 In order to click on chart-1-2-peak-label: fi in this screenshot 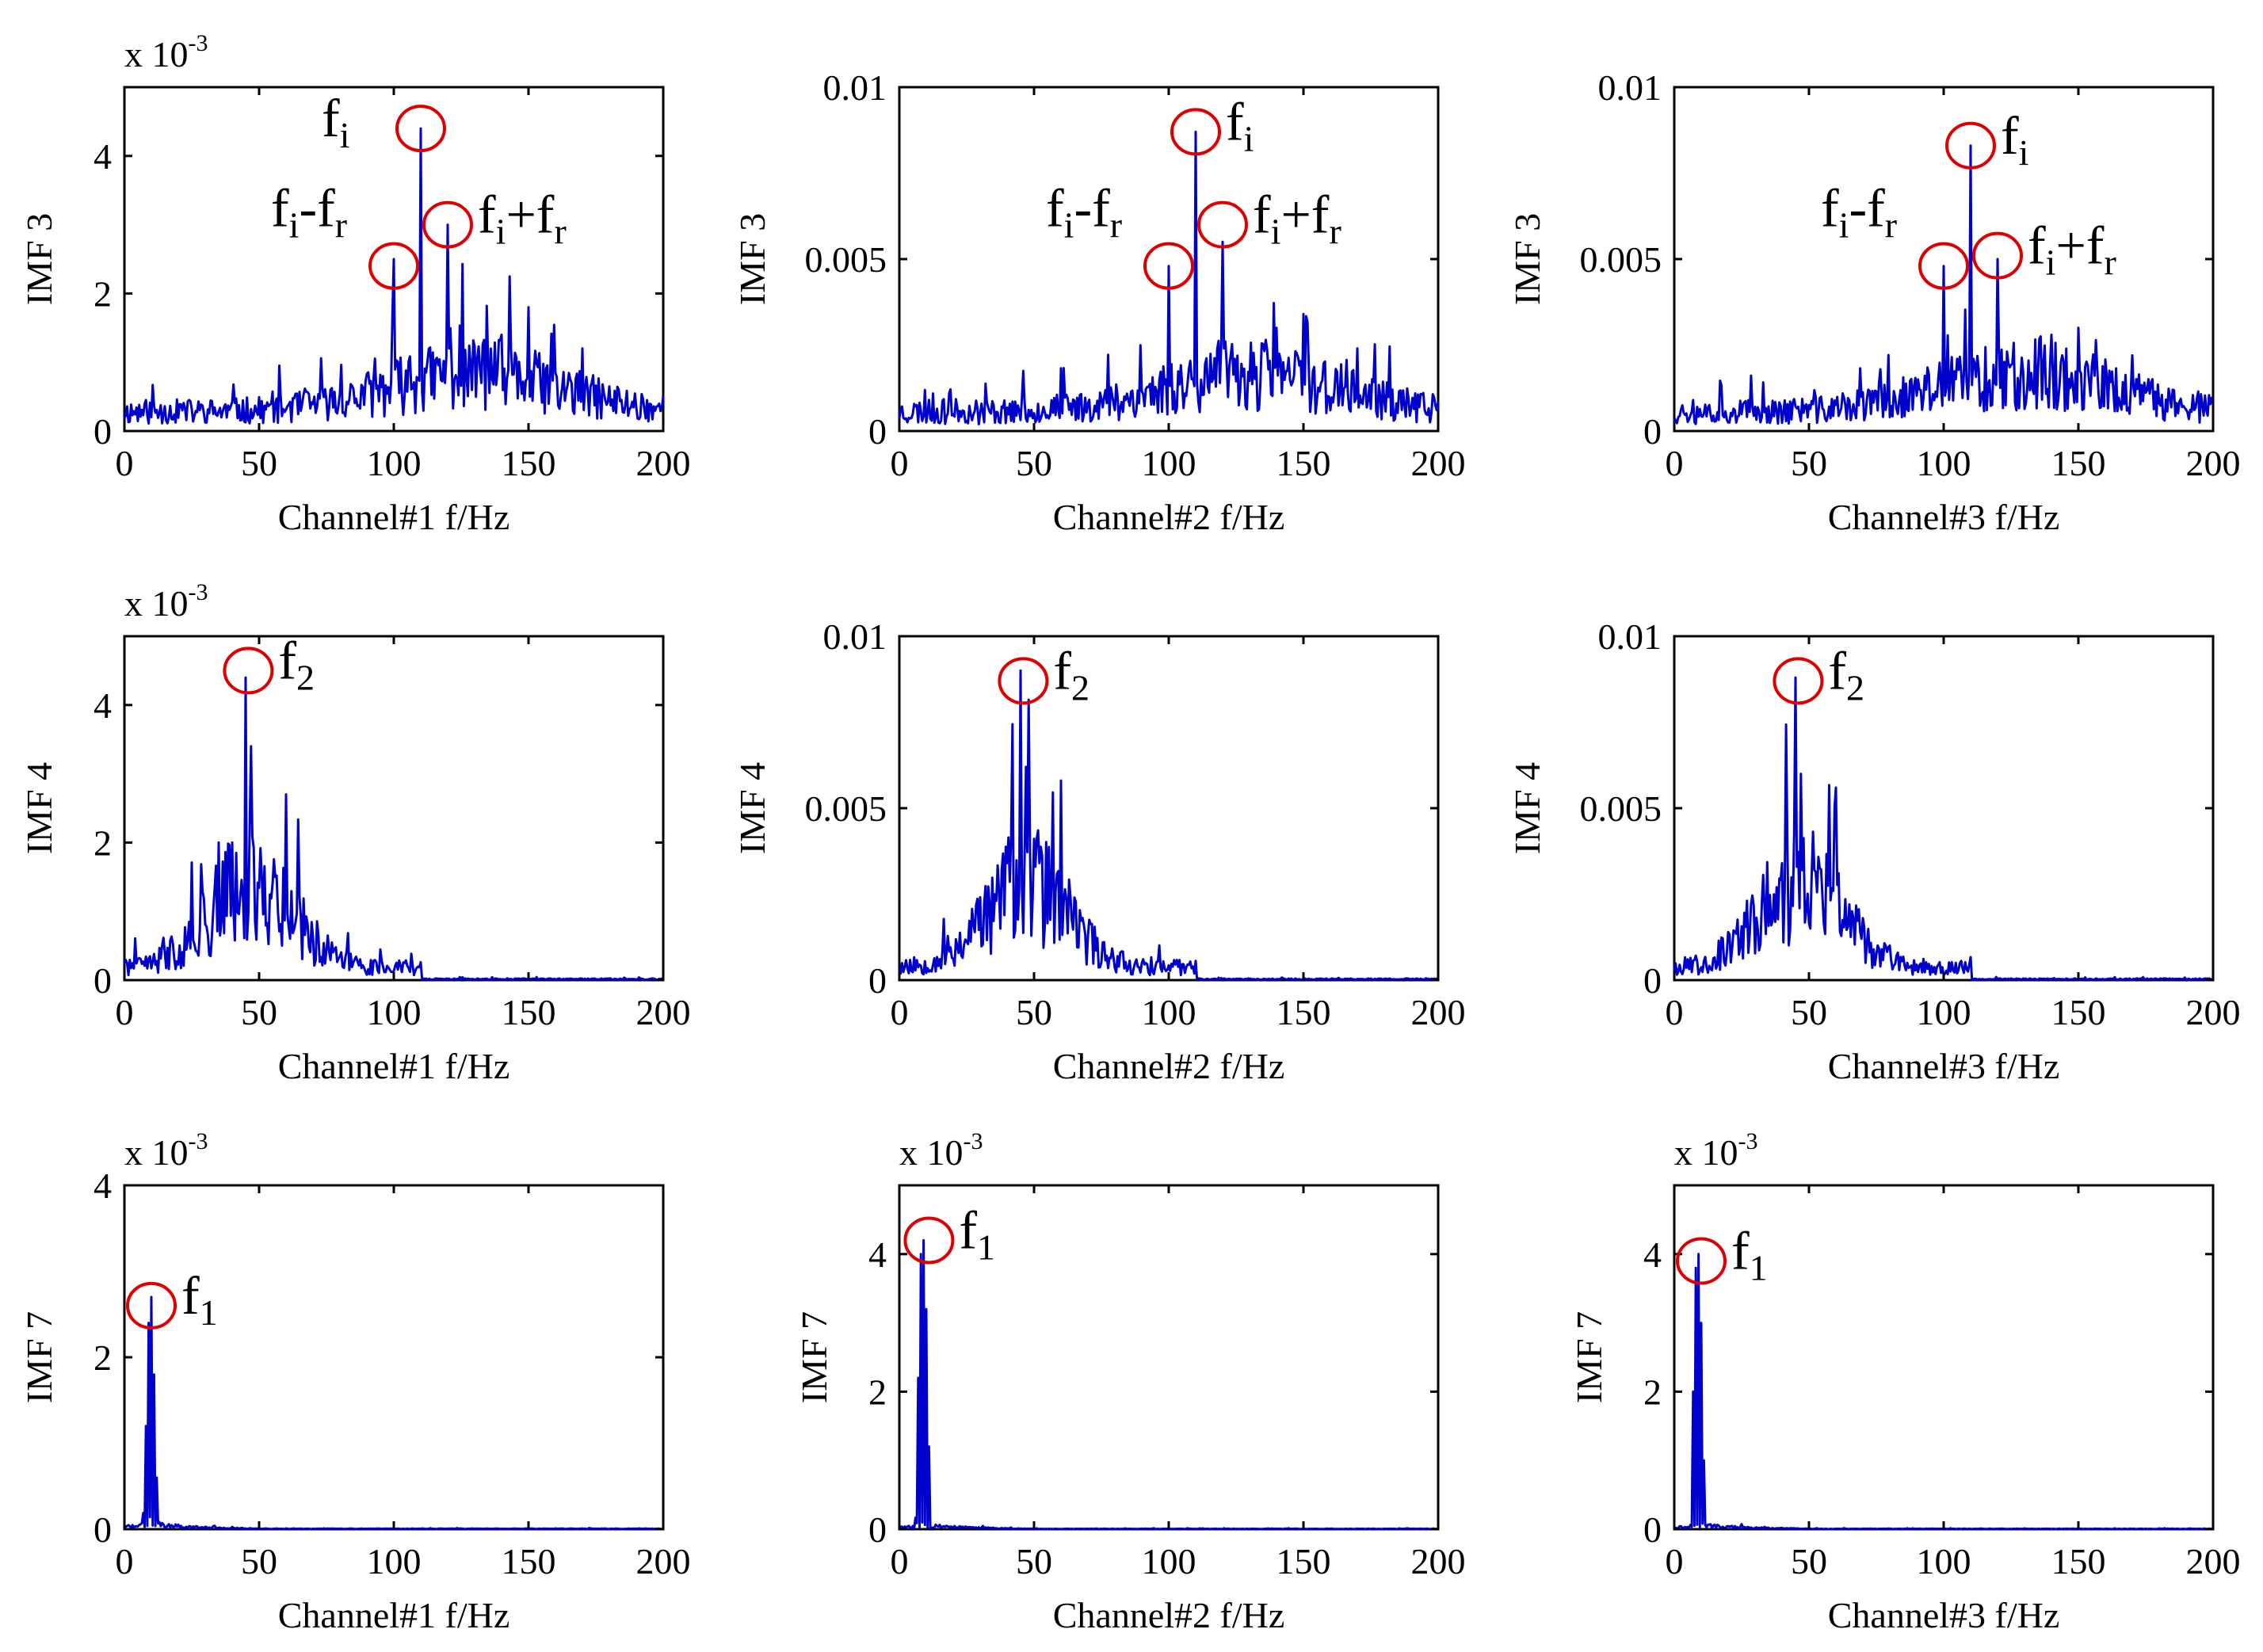, I will do `click(1240, 124)`.